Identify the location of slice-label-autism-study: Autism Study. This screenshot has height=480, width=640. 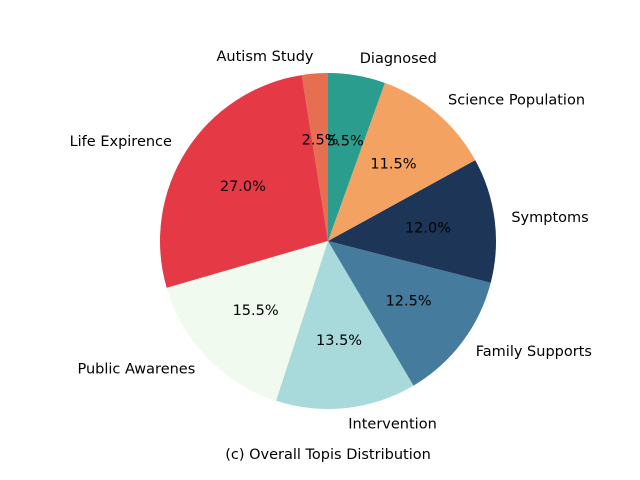
(265, 57).